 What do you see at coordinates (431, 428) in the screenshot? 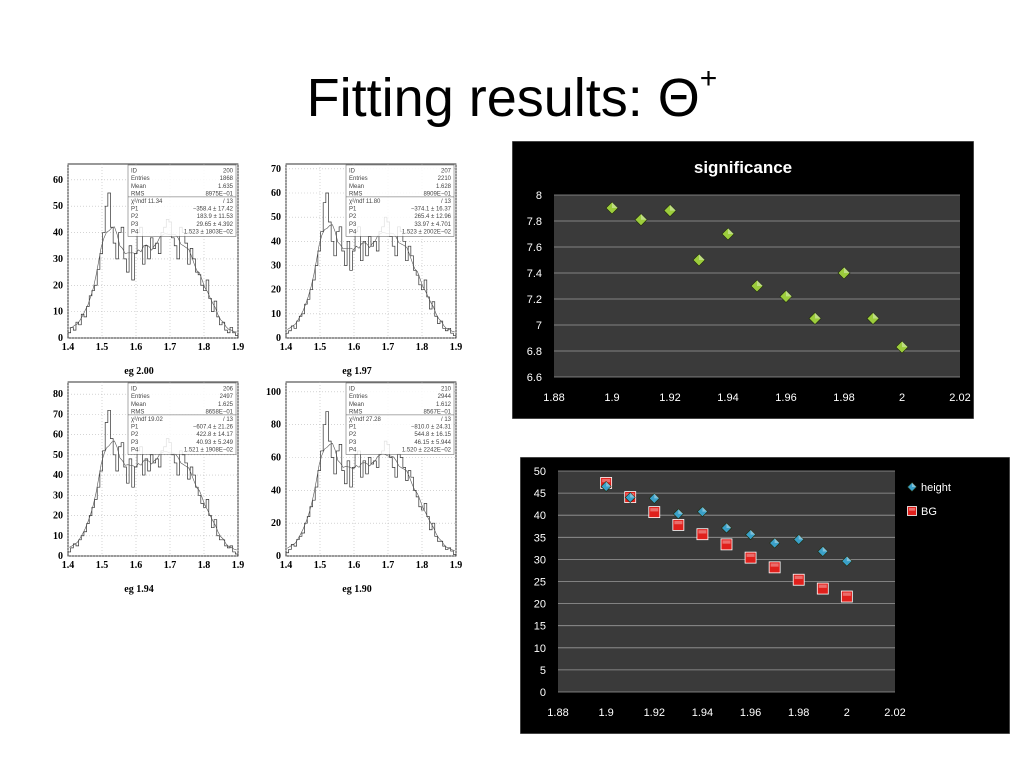
I see `stats-value: −810.0 ± 24.31` at bounding box center [431, 428].